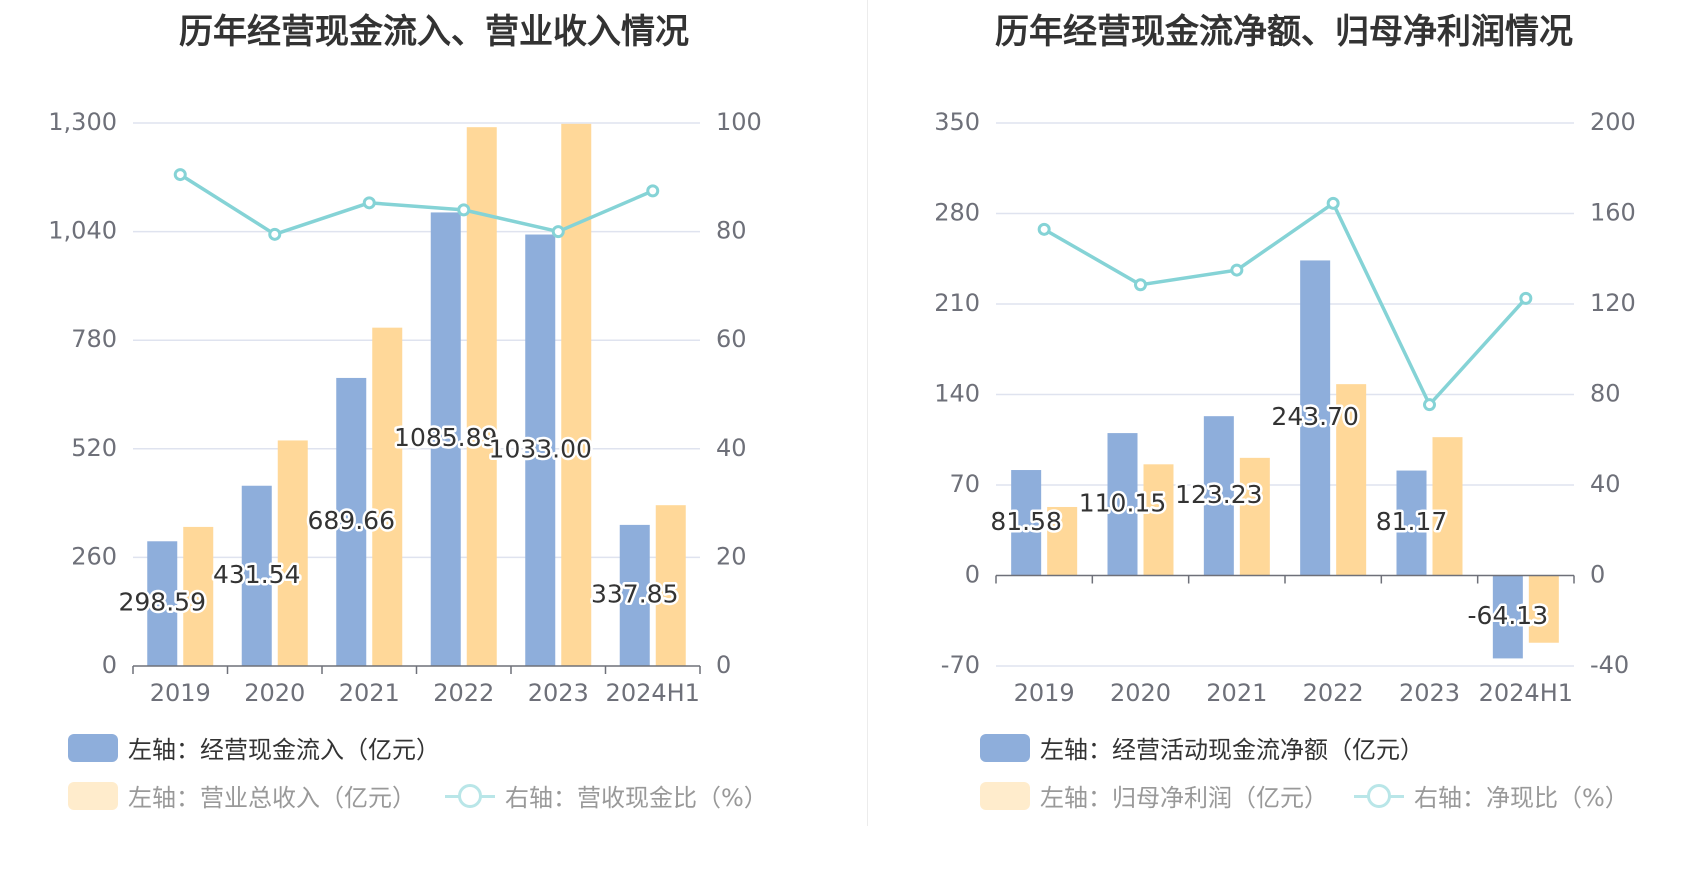 This screenshot has height=874, width=1700. I want to click on left-legend-bar1: 左轴：经营现金流入（亿元）, so click(254, 747).